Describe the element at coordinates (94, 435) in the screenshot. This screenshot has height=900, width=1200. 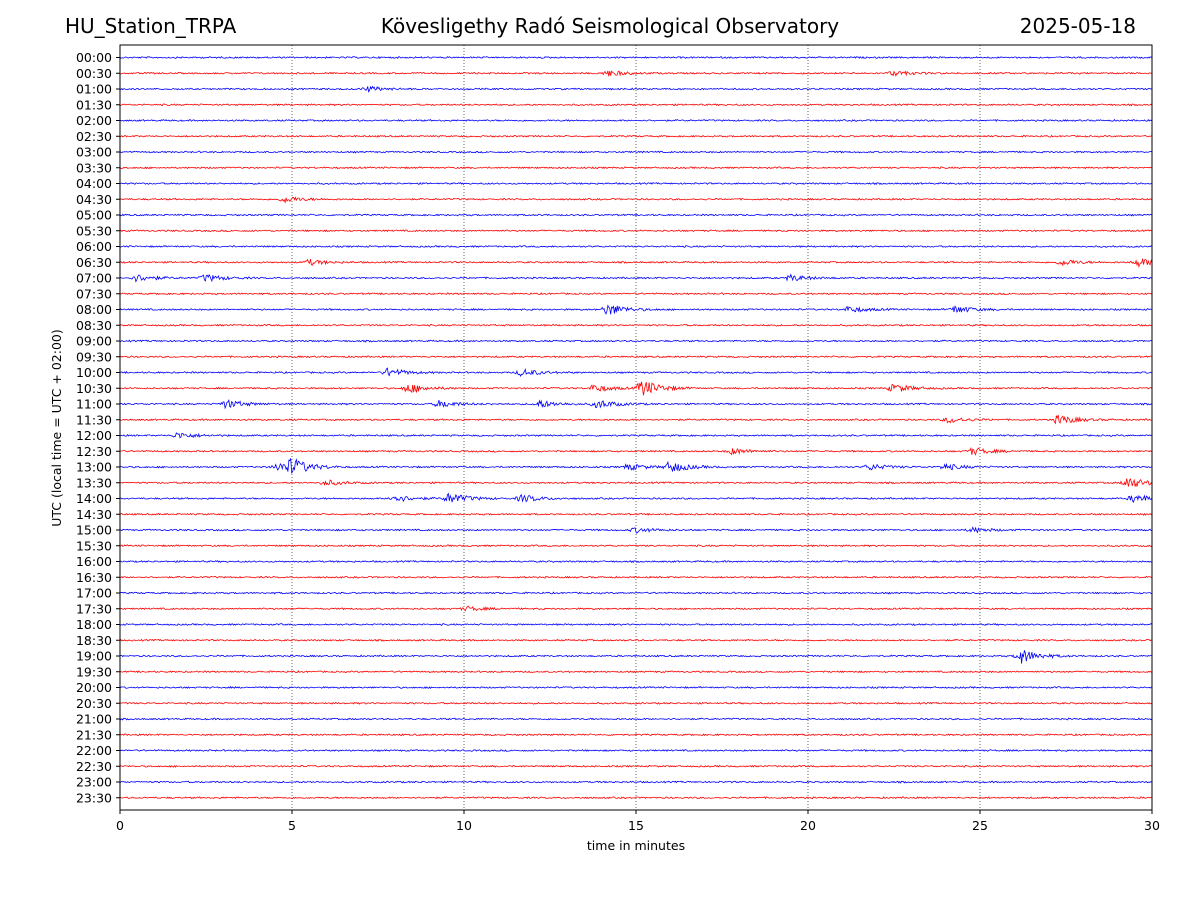
I see `y-tick-label-1200: 12:00` at that location.